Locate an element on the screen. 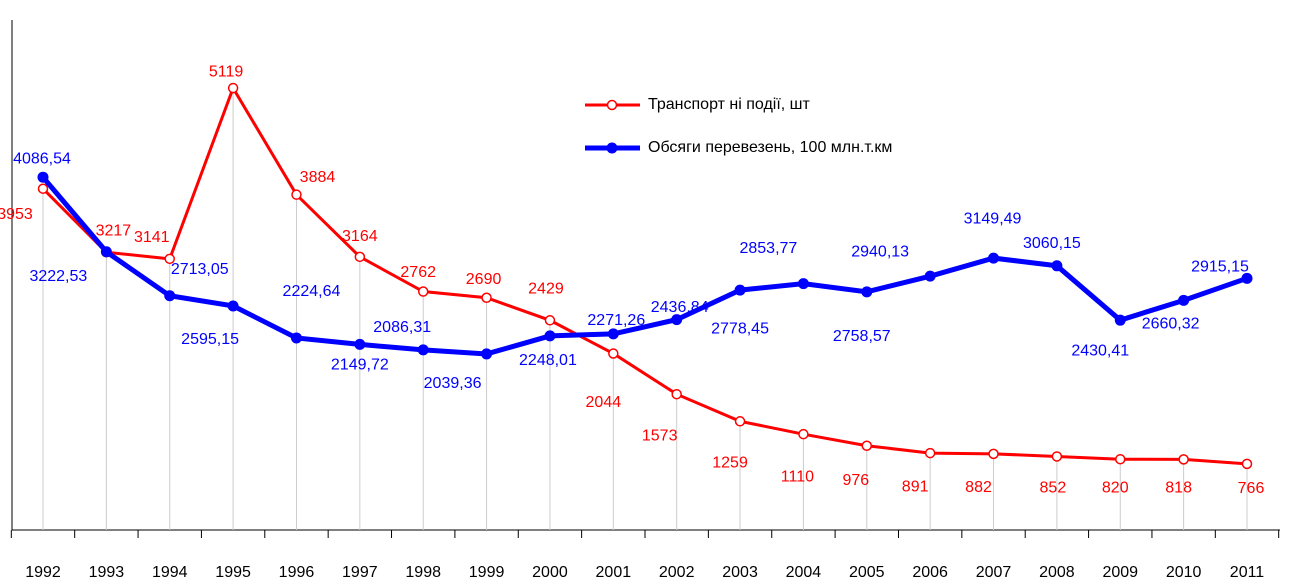 The height and width of the screenshot is (586, 1294). legend-label: Обсяги перевезень, 100 млн.т.км is located at coordinates (770, 147).